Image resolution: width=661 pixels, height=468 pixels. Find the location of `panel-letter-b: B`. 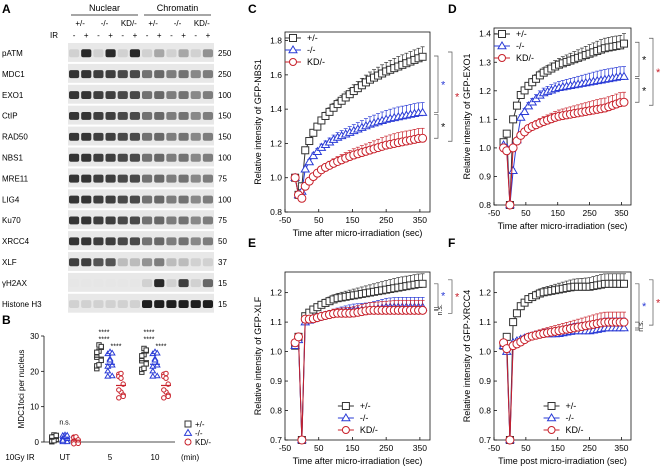

panel-letter-b: B is located at coordinates (6, 320).